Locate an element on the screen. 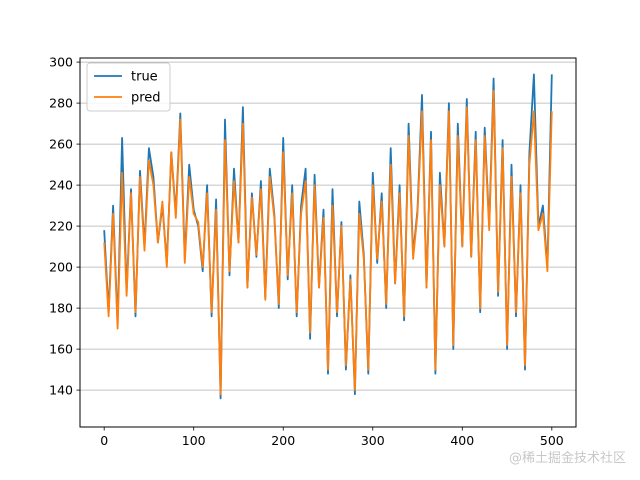 This screenshot has height=480, width=640. legend-pred-label: pred is located at coordinates (146, 98).